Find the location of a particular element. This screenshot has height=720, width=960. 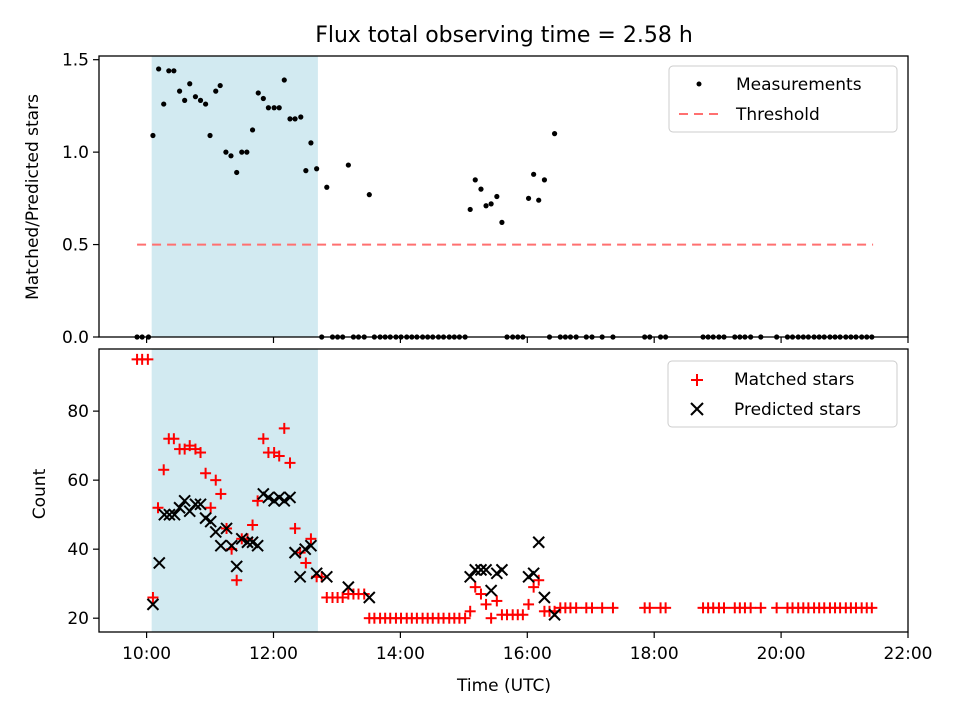

x-tick-label: 22:00 is located at coordinates (908, 654).